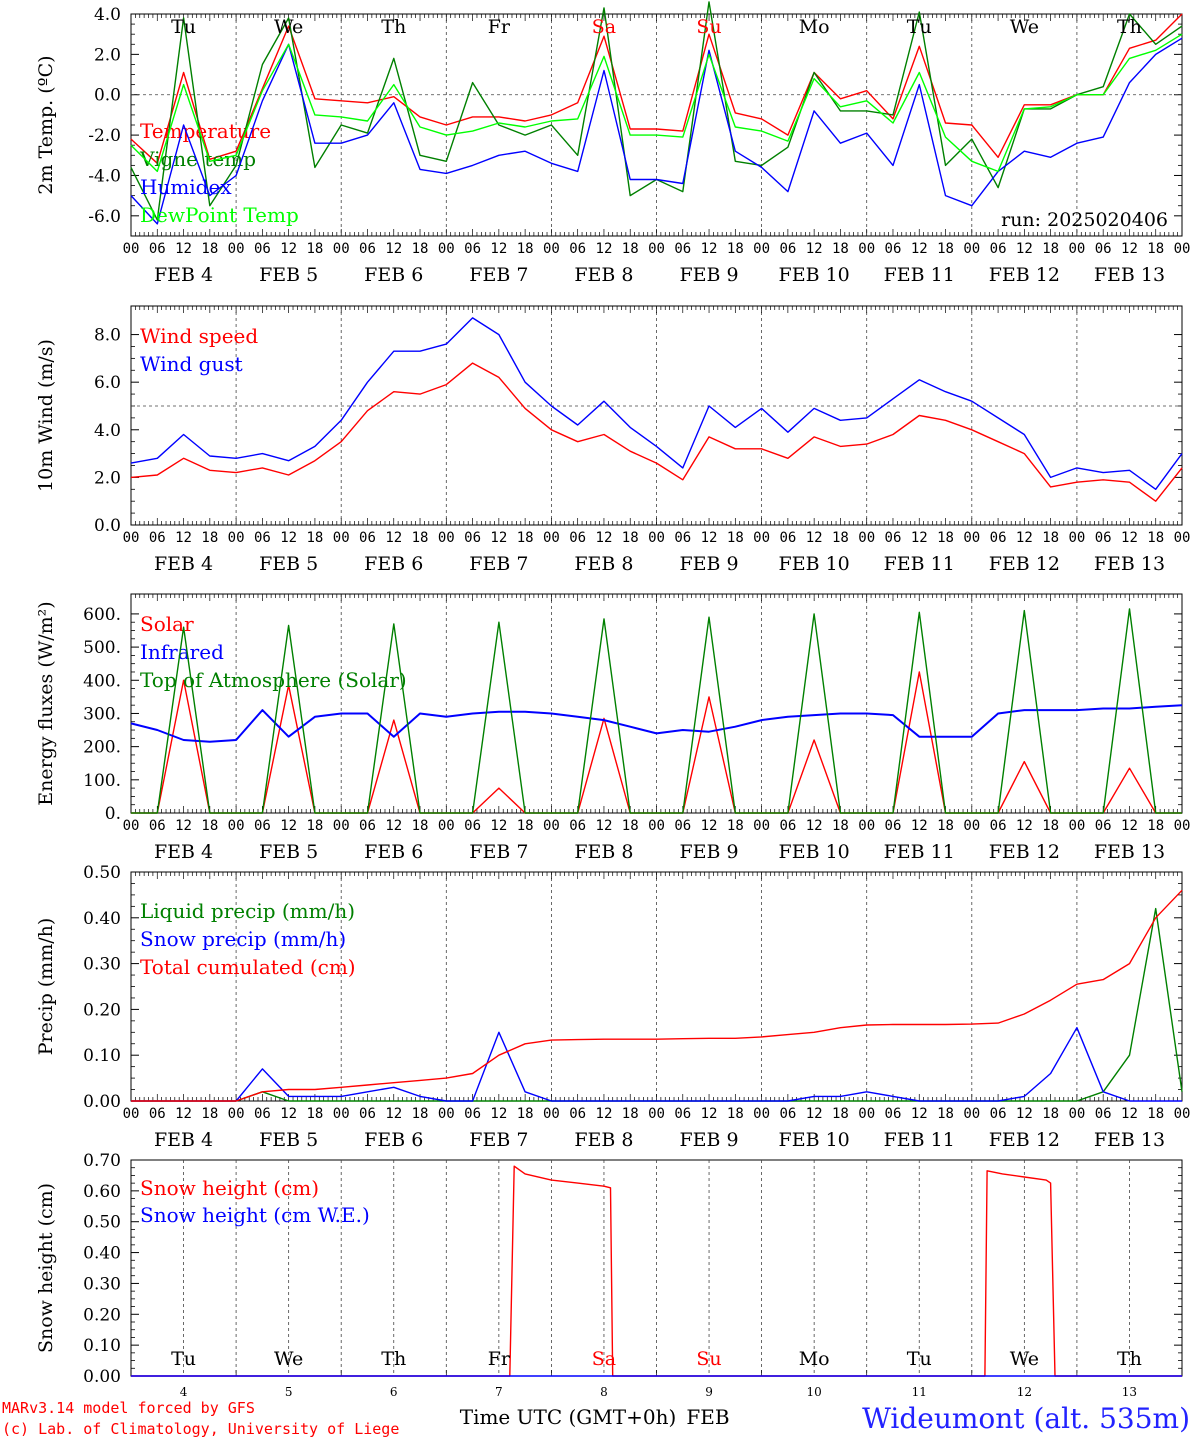  What do you see at coordinates (104, 136) in the screenshot?
I see `y-tick-label: -2.0` at bounding box center [104, 136].